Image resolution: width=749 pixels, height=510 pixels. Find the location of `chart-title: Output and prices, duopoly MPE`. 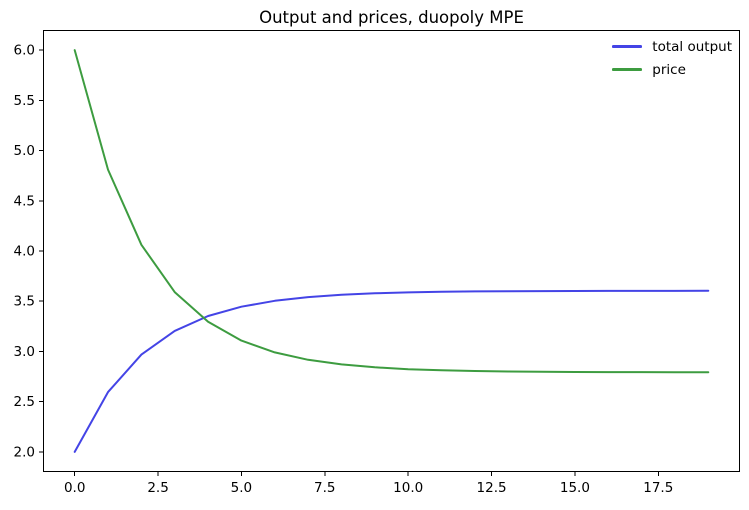

chart-title: Output and prices, duopoly MPE is located at coordinates (391, 17).